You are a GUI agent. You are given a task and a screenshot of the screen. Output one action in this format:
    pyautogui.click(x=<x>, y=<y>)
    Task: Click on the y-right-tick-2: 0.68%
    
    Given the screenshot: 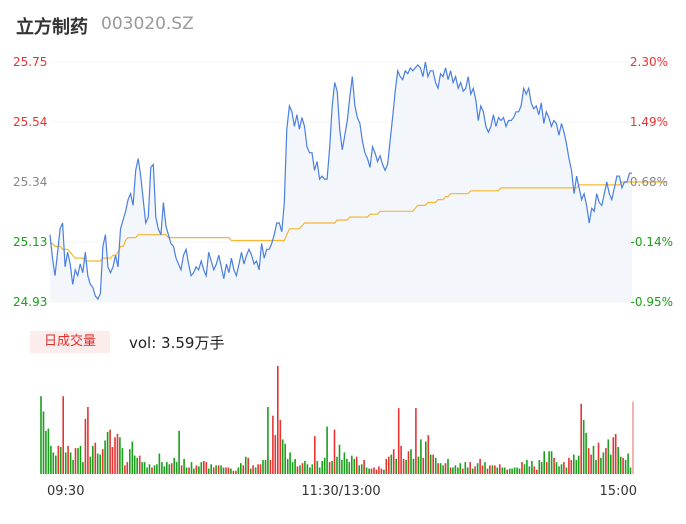 What is the action you would take?
    pyautogui.click(x=649, y=182)
    